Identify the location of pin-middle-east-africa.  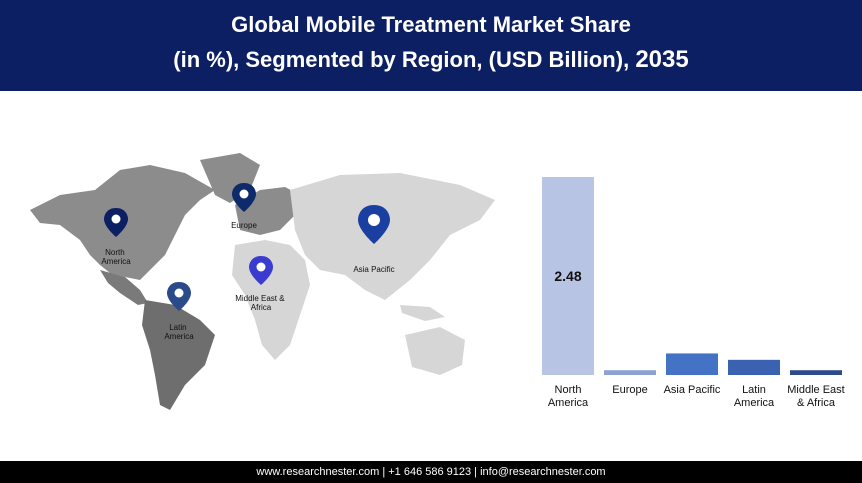
(261, 270).